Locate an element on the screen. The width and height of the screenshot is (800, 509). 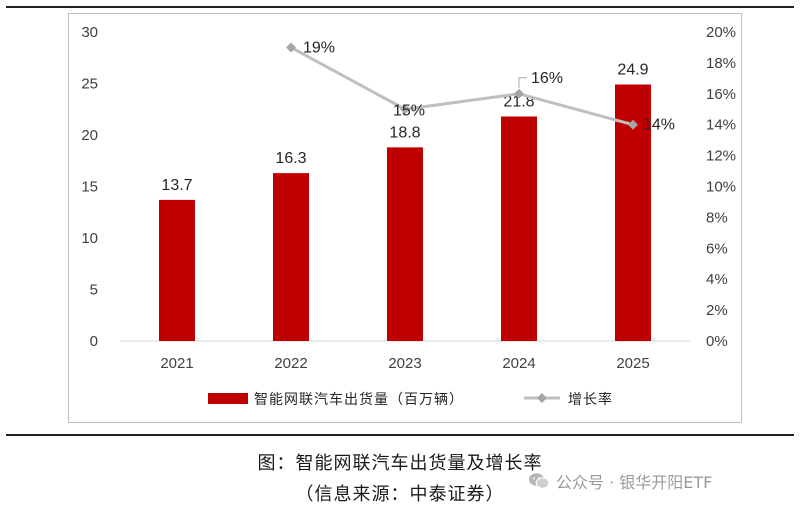
legend: 智能网联汽车出货量（百万辆） 增长率 is located at coordinates (410, 399).